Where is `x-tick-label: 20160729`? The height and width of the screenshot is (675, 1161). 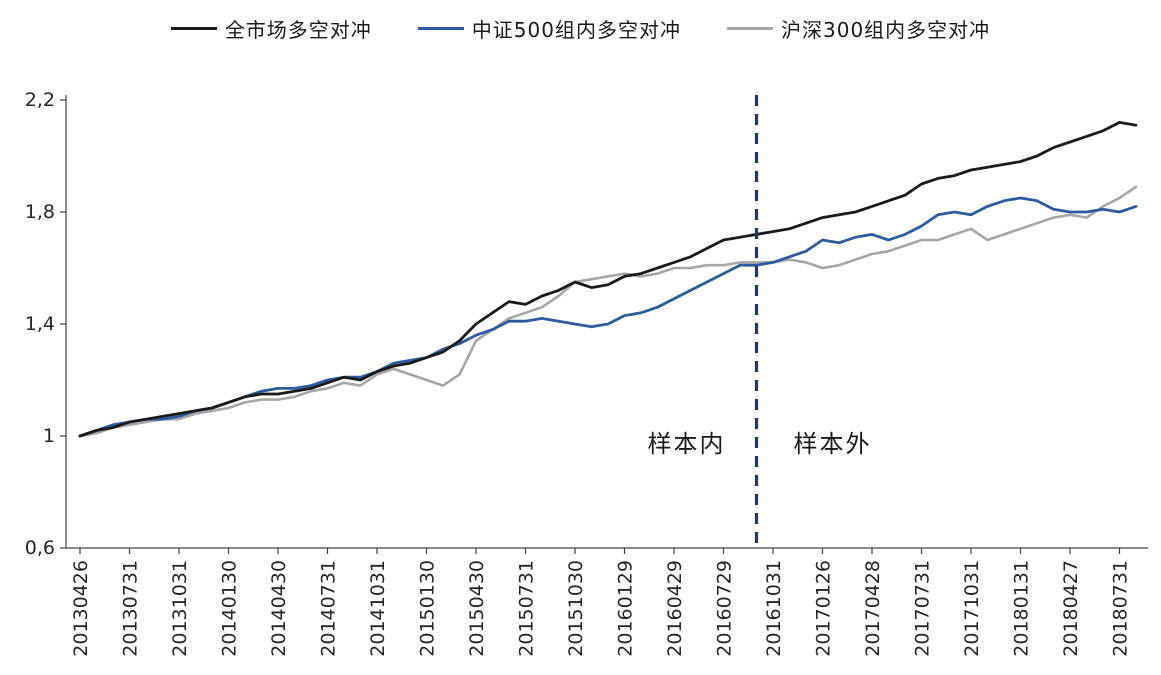 x-tick-label: 20160729 is located at coordinates (725, 608).